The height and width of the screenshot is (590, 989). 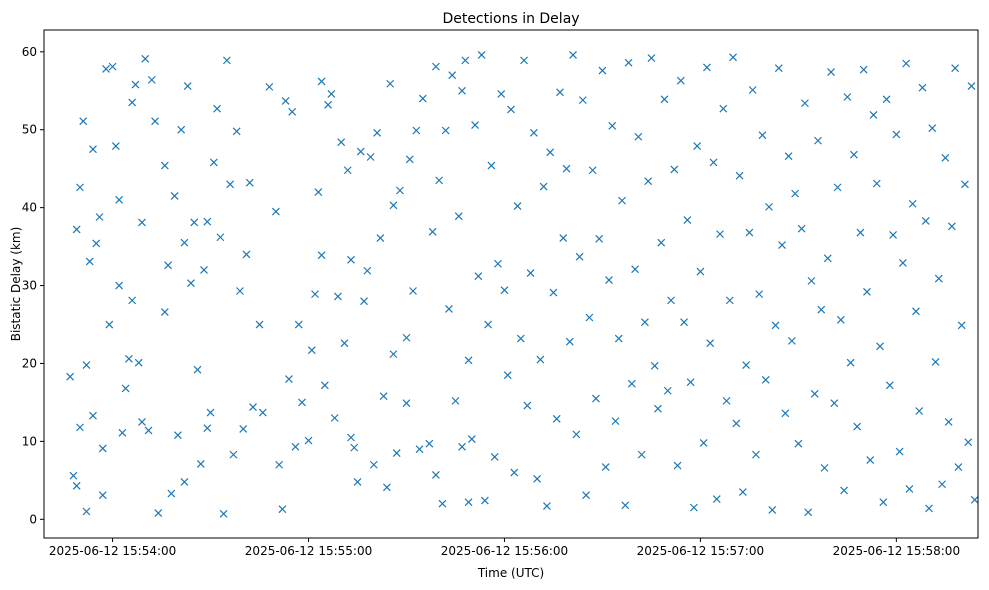 I want to click on y-tick-label: 60, so click(x=29, y=52).